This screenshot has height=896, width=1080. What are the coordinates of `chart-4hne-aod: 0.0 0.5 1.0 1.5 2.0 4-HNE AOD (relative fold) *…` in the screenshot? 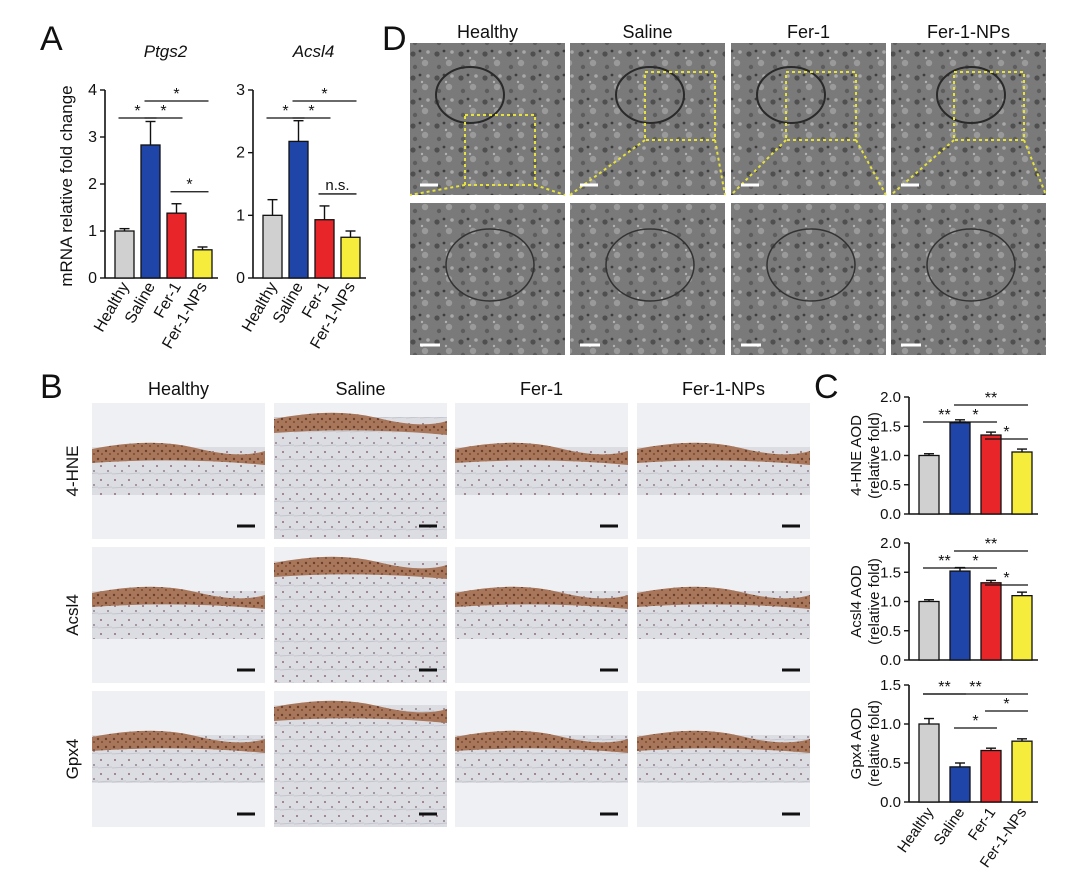 It's located at (943, 456).